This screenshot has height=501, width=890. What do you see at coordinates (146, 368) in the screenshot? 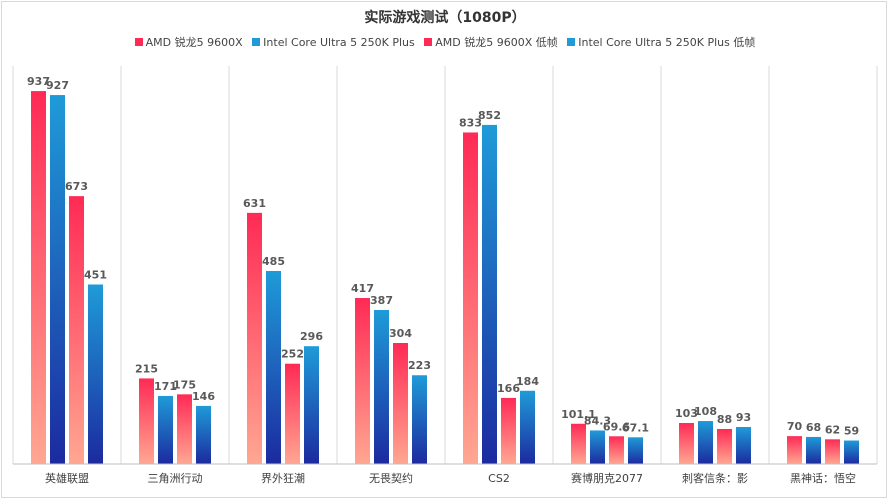
I see `data-label: 215` at bounding box center [146, 368].